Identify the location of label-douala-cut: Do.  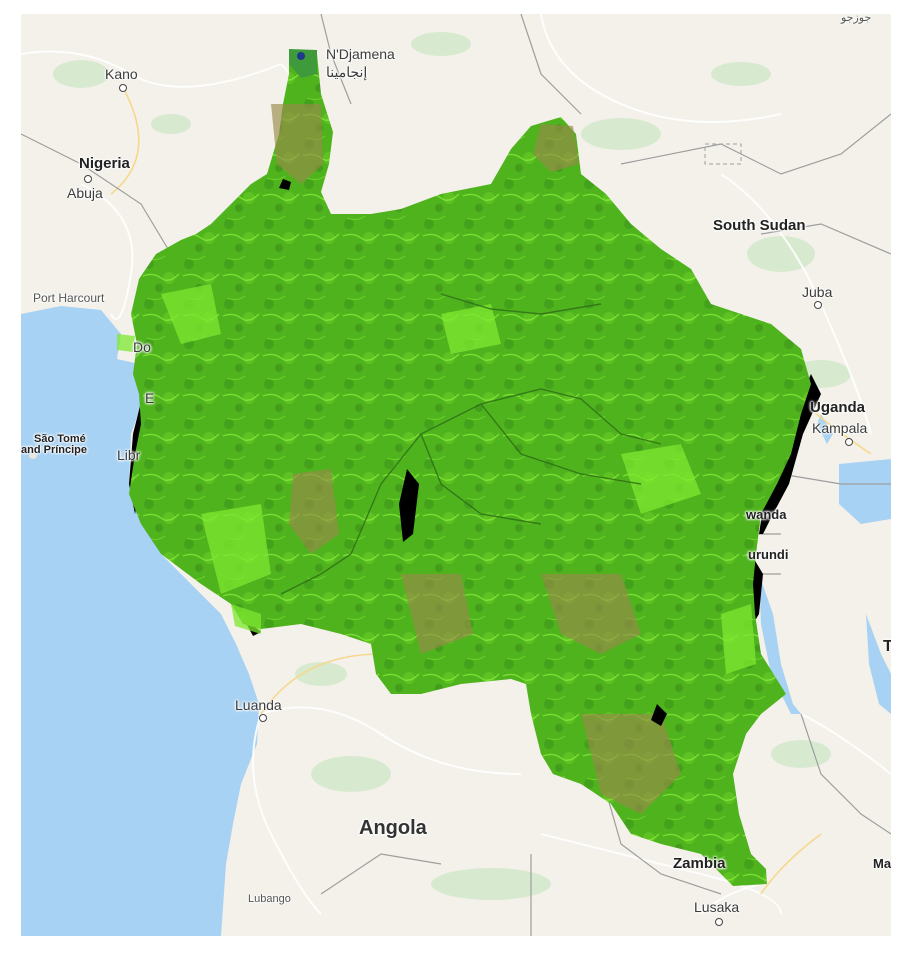
(142, 347).